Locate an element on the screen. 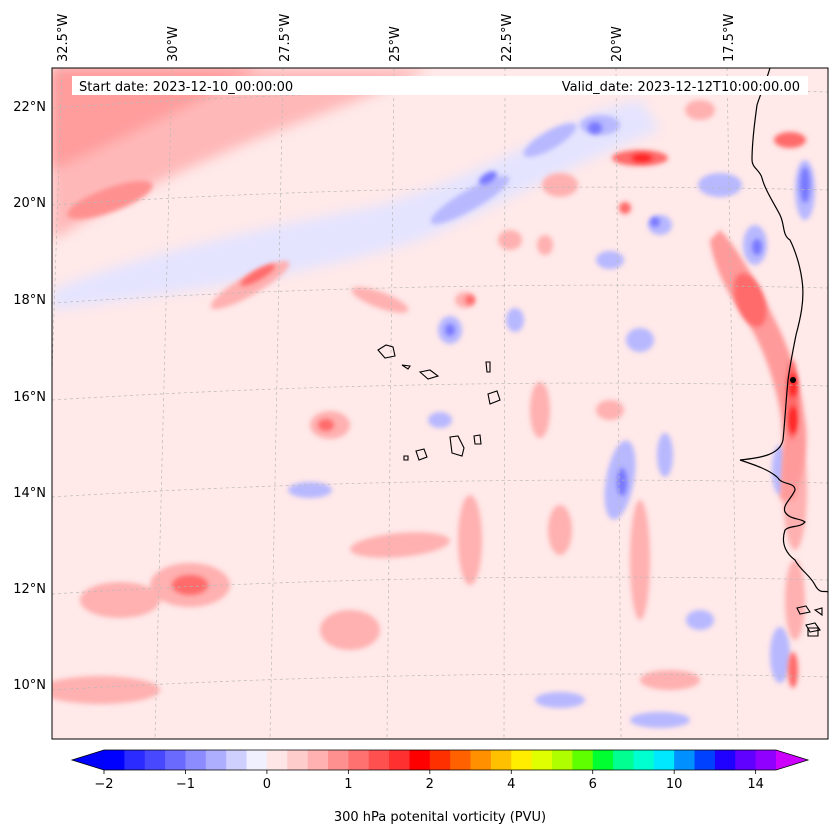  lon-label-30w: 30°W is located at coordinates (173, 44).